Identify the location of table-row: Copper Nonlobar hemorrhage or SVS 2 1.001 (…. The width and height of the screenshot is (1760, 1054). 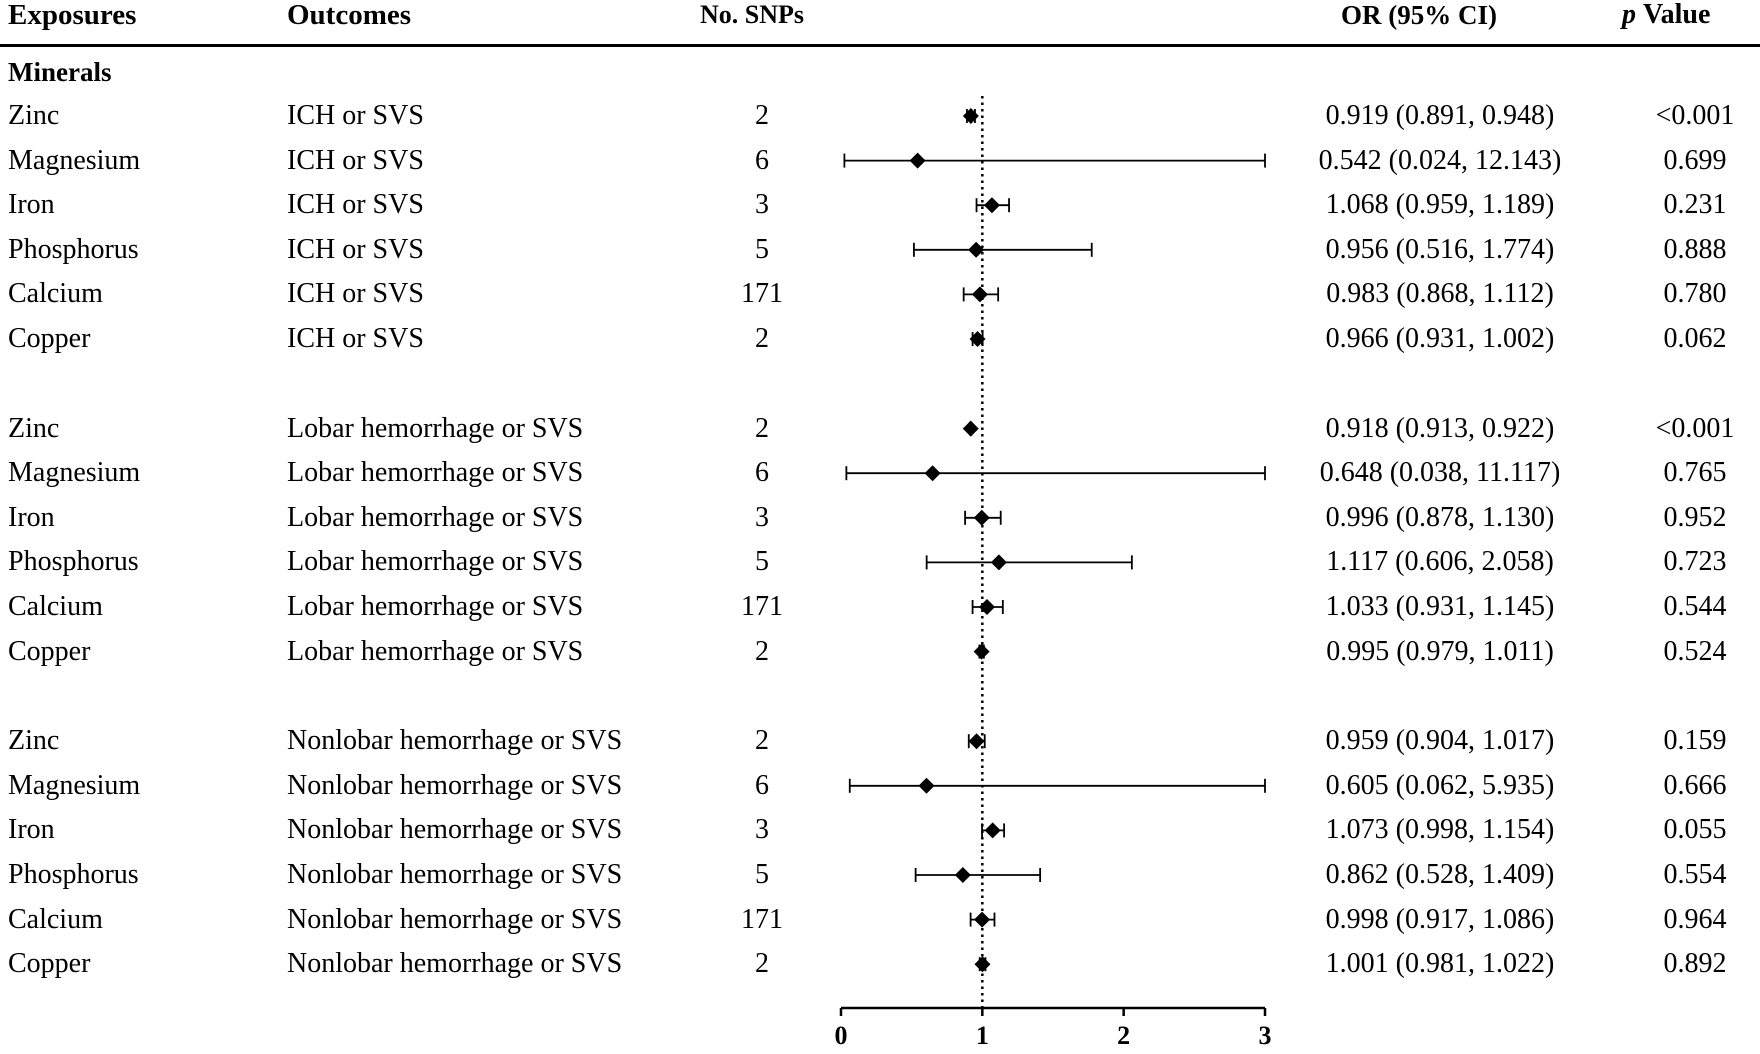
(880, 964).